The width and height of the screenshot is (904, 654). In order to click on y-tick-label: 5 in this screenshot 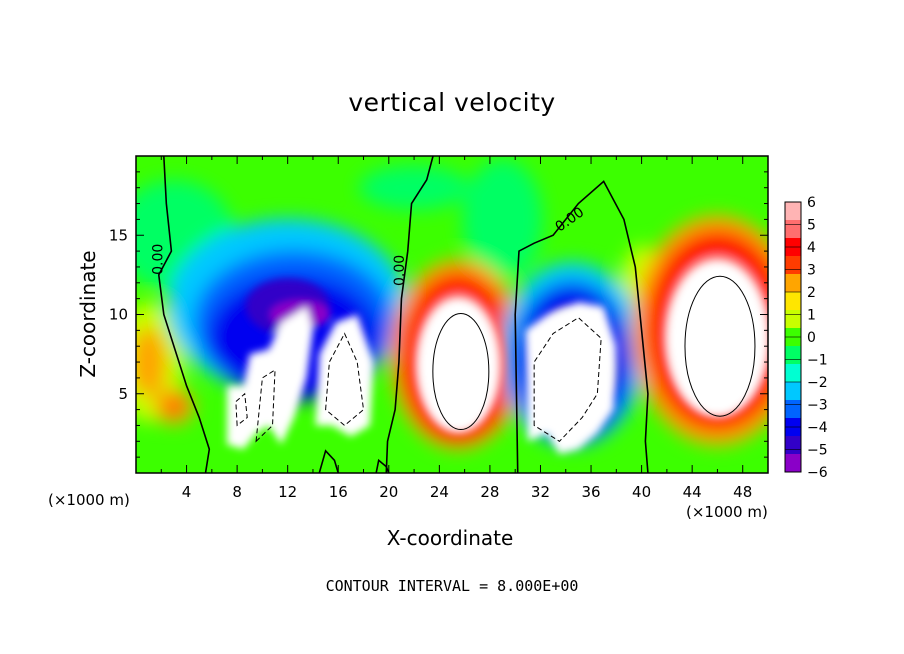, I will do `click(123, 394)`.